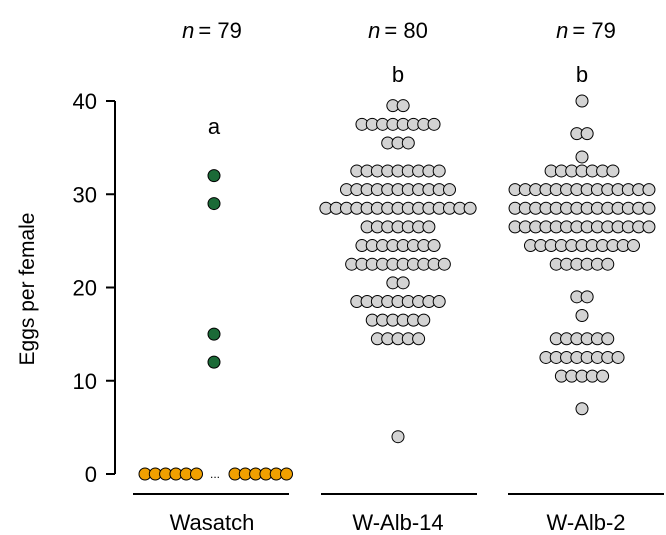 The height and width of the screenshot is (535, 666). What do you see at coordinates (85, 101) in the screenshot?
I see `y-tick-label: 40` at bounding box center [85, 101].